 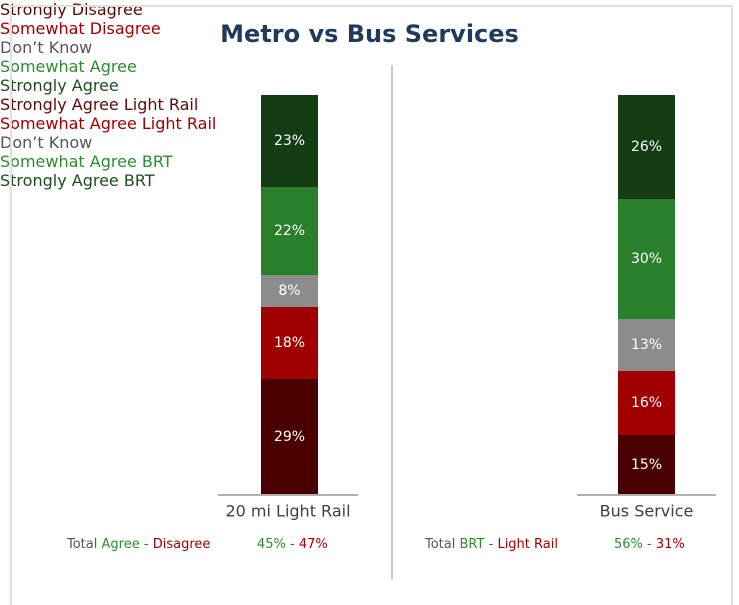 I want to click on value-label: 23%, so click(x=289, y=141).